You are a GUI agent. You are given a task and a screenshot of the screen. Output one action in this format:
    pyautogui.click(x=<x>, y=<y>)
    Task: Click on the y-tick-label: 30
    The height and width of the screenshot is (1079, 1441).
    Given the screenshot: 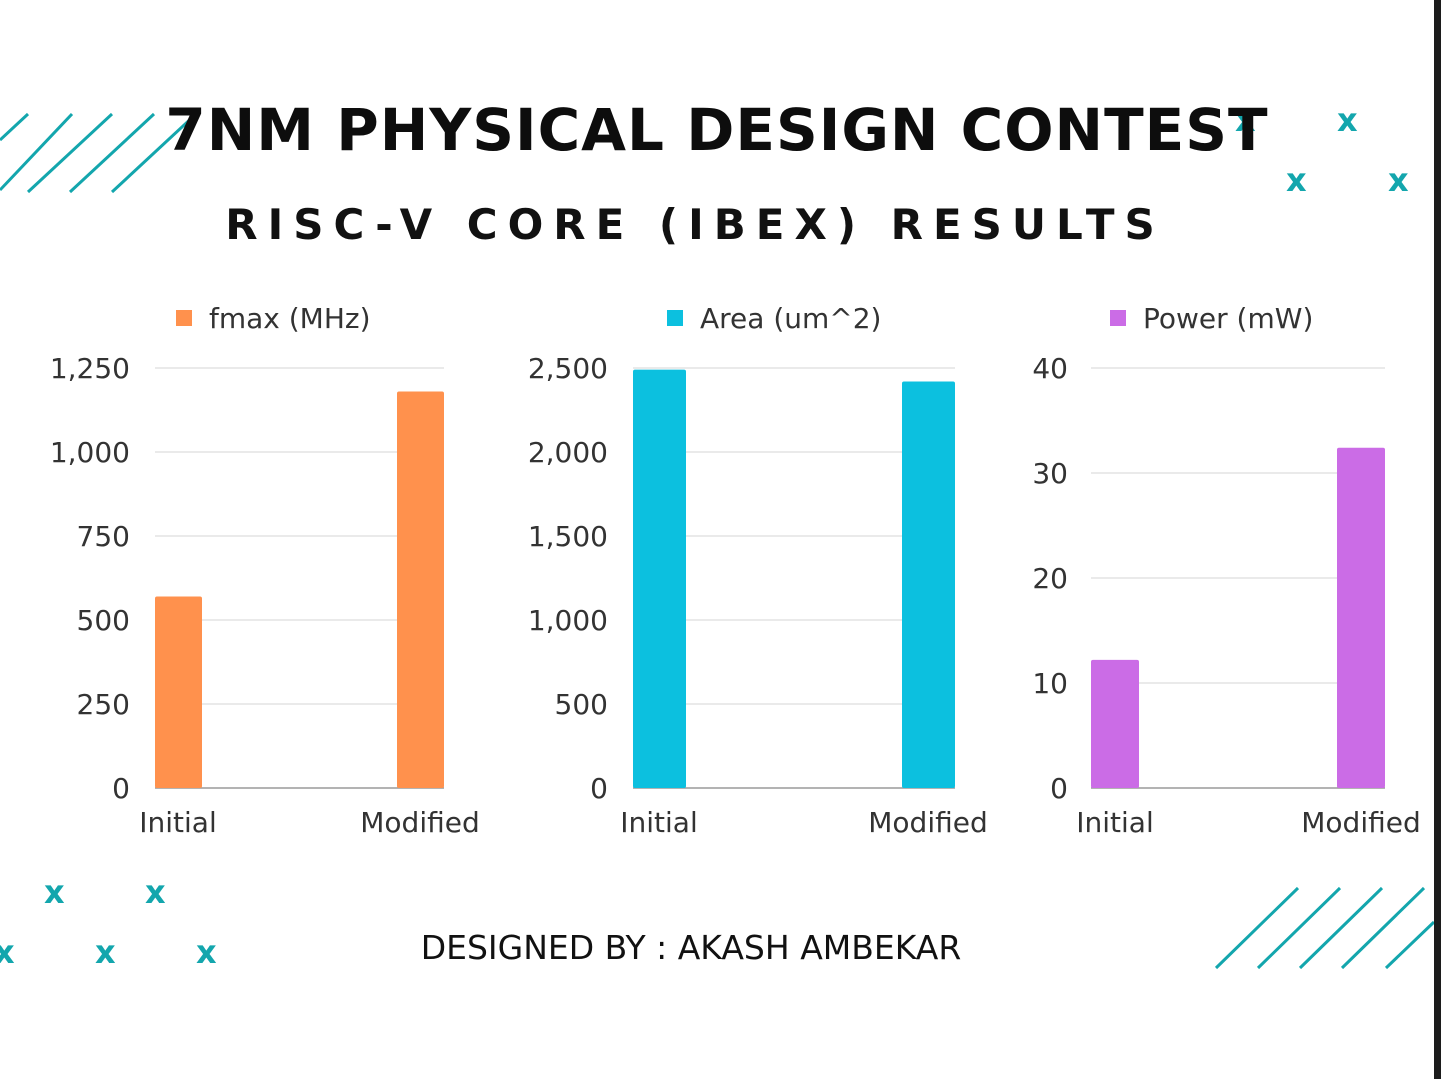 What is the action you would take?
    pyautogui.click(x=1050, y=473)
    